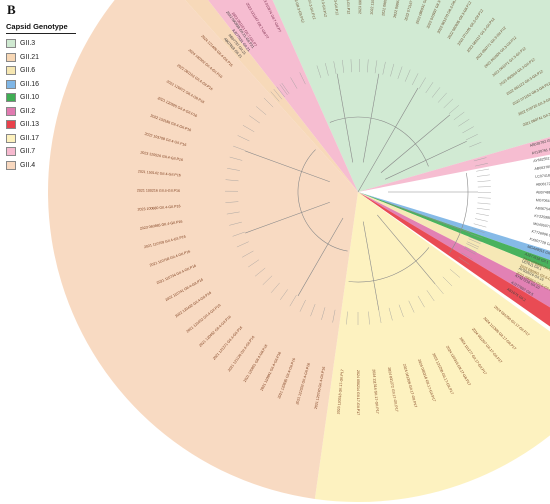 The image size is (550, 504). I want to click on legend-label: GII.4, so click(28, 165).